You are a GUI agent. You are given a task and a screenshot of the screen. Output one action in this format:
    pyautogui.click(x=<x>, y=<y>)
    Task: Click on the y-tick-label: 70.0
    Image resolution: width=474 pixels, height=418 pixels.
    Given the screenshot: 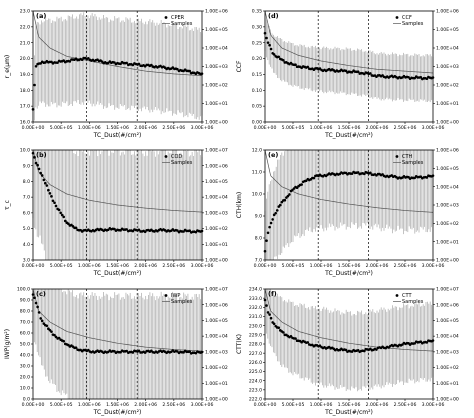 What is the action you would take?
    pyautogui.click(x=25, y=323)
    